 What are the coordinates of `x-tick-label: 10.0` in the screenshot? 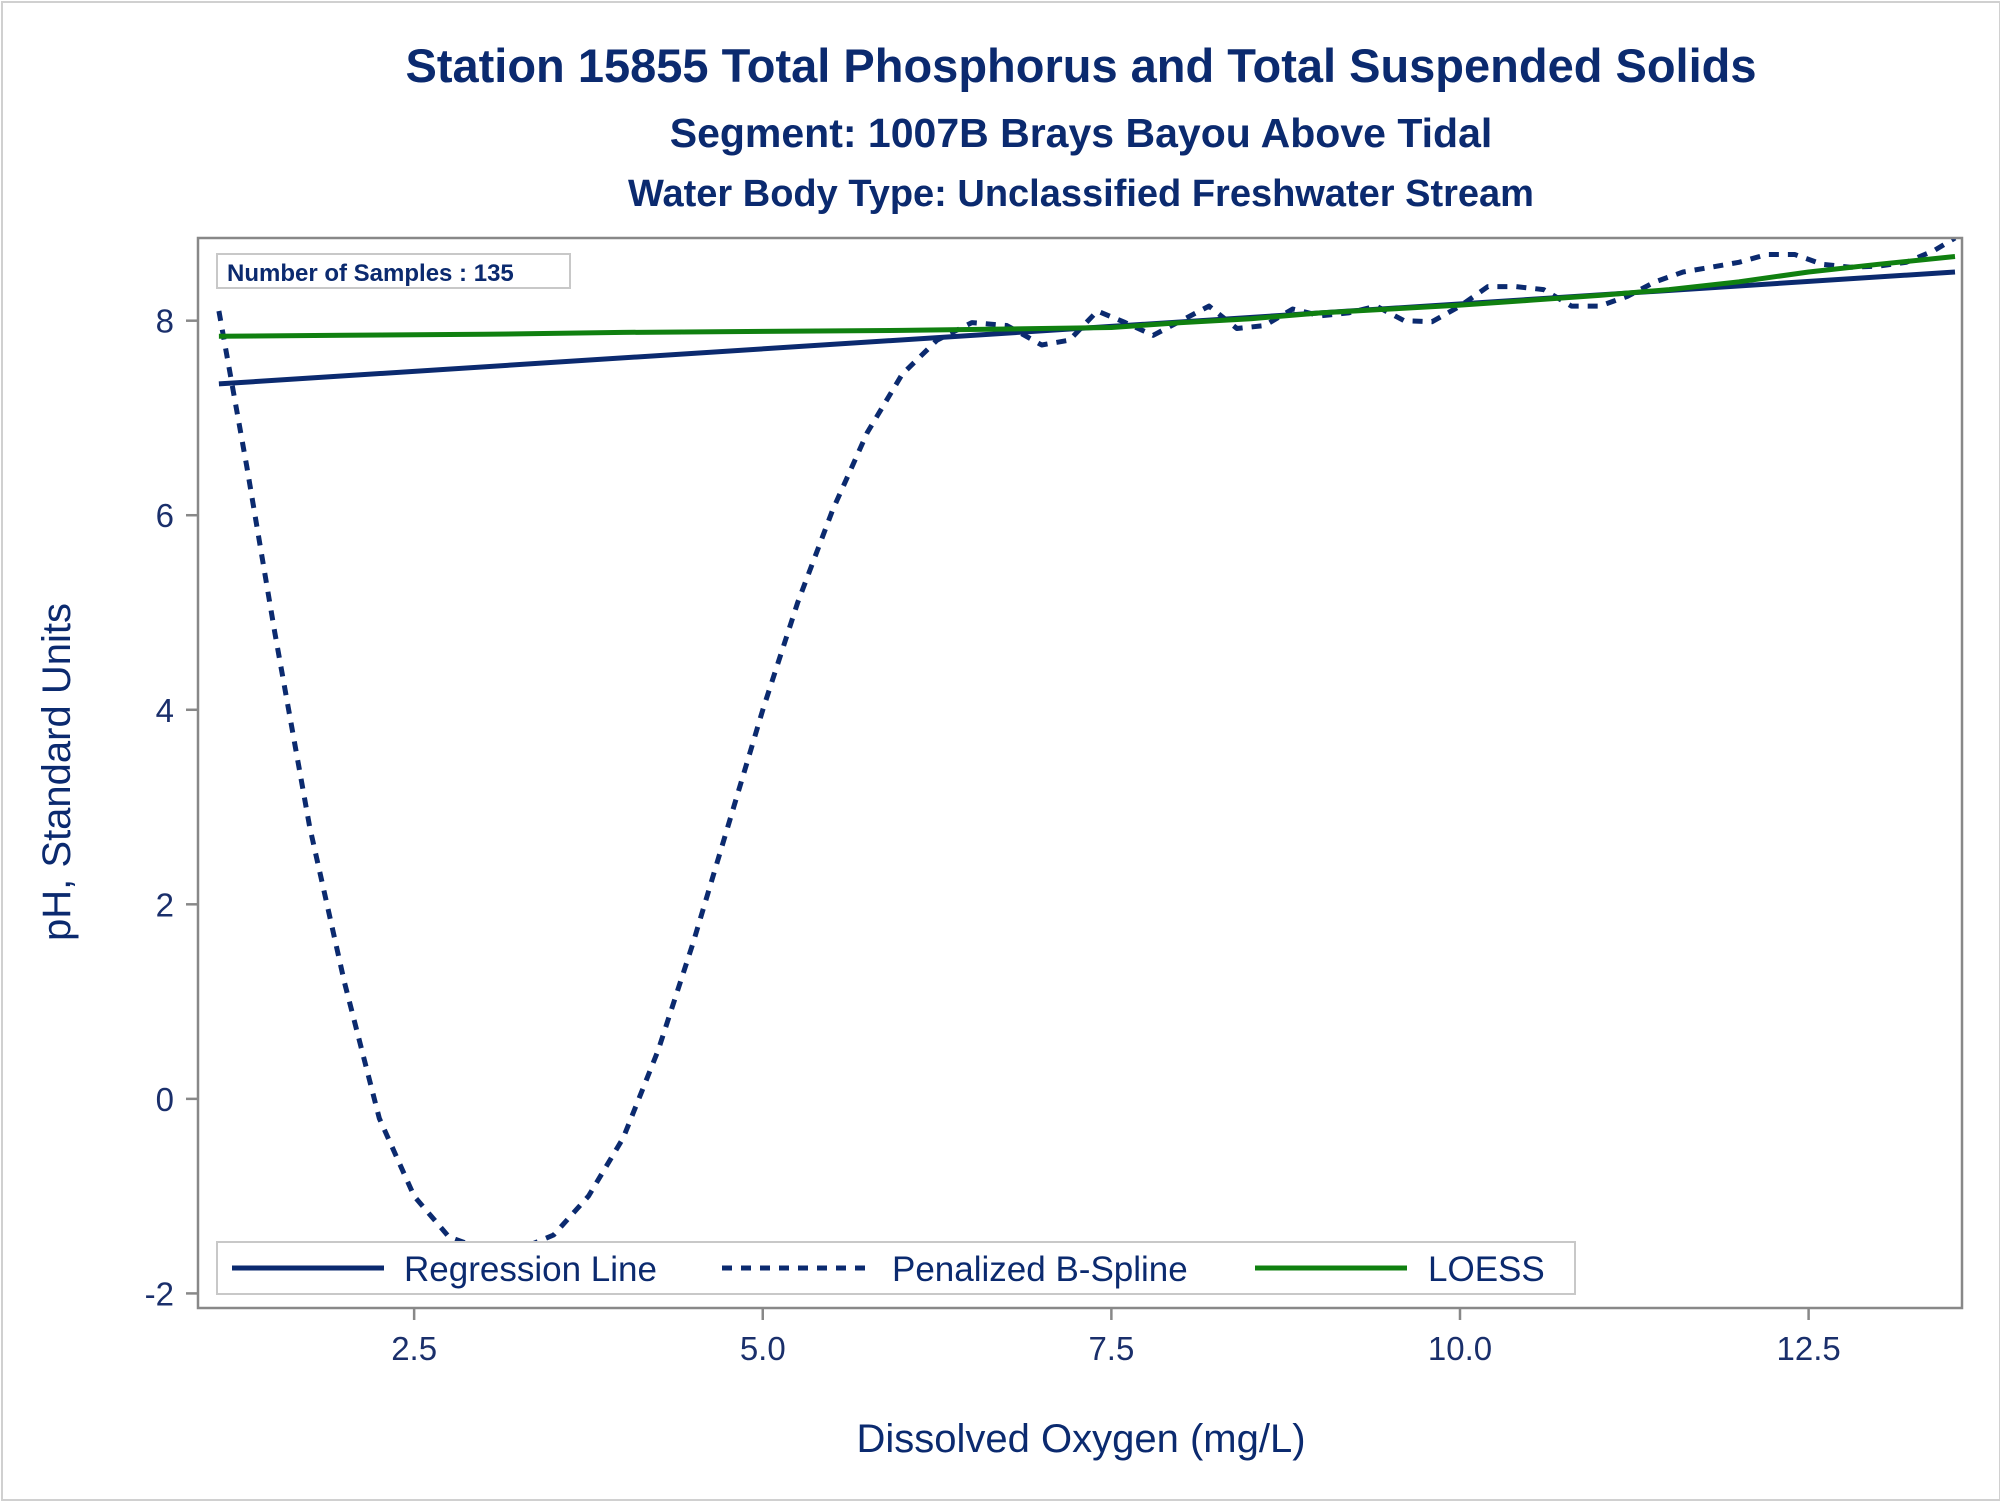 It's located at (1460, 1348).